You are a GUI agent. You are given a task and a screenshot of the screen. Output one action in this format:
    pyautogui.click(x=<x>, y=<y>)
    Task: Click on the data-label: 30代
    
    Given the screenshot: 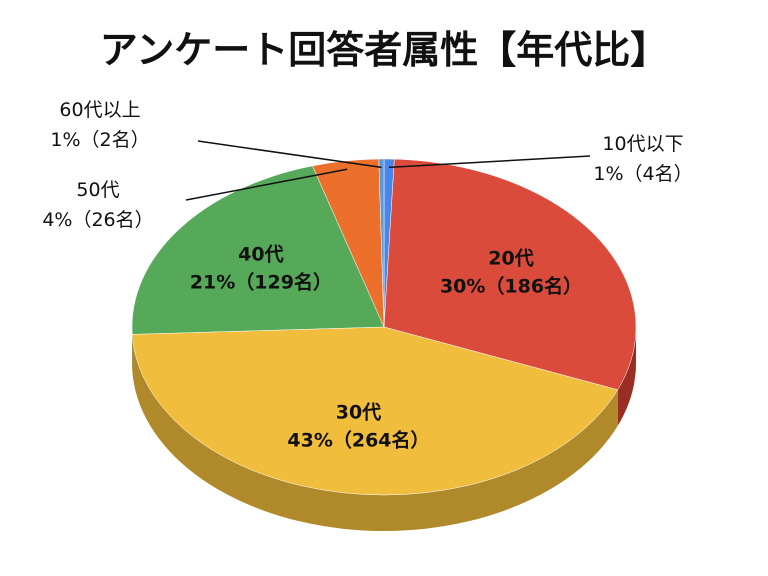 What is the action you would take?
    pyautogui.click(x=358, y=412)
    